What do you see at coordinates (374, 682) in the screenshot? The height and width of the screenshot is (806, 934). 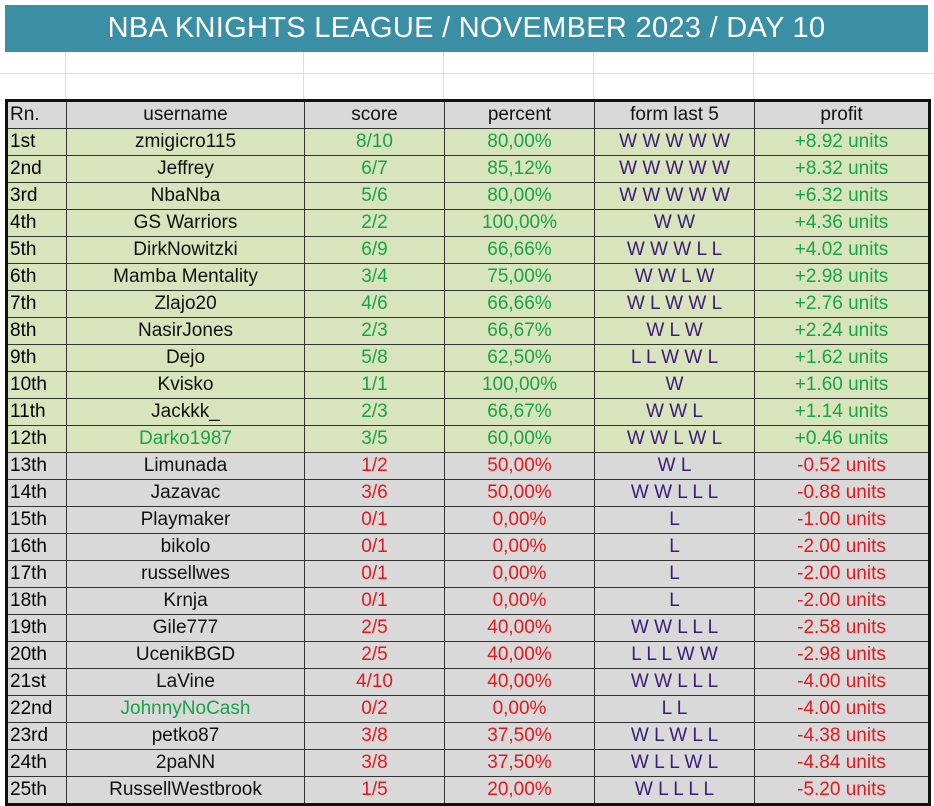 I see `score: 4/10` at bounding box center [374, 682].